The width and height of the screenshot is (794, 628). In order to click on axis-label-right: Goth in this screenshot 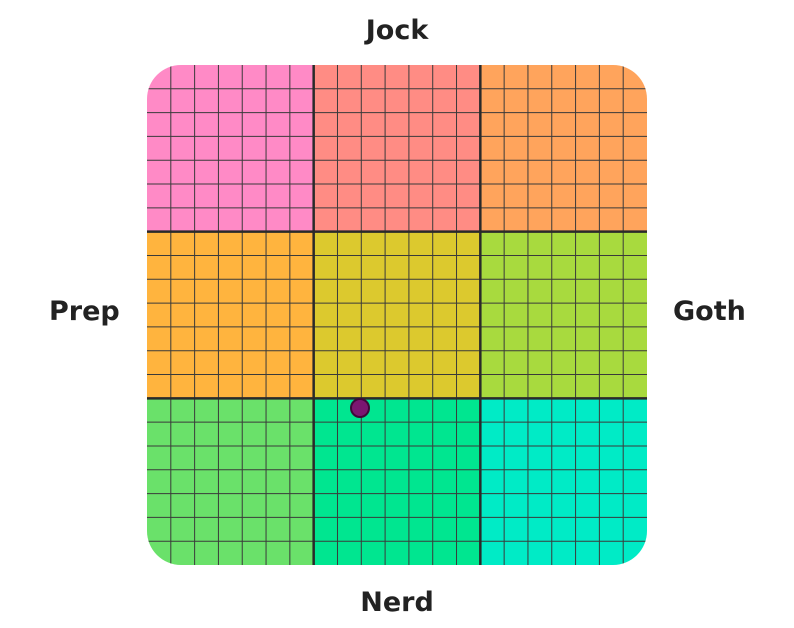, I will do `click(709, 311)`.